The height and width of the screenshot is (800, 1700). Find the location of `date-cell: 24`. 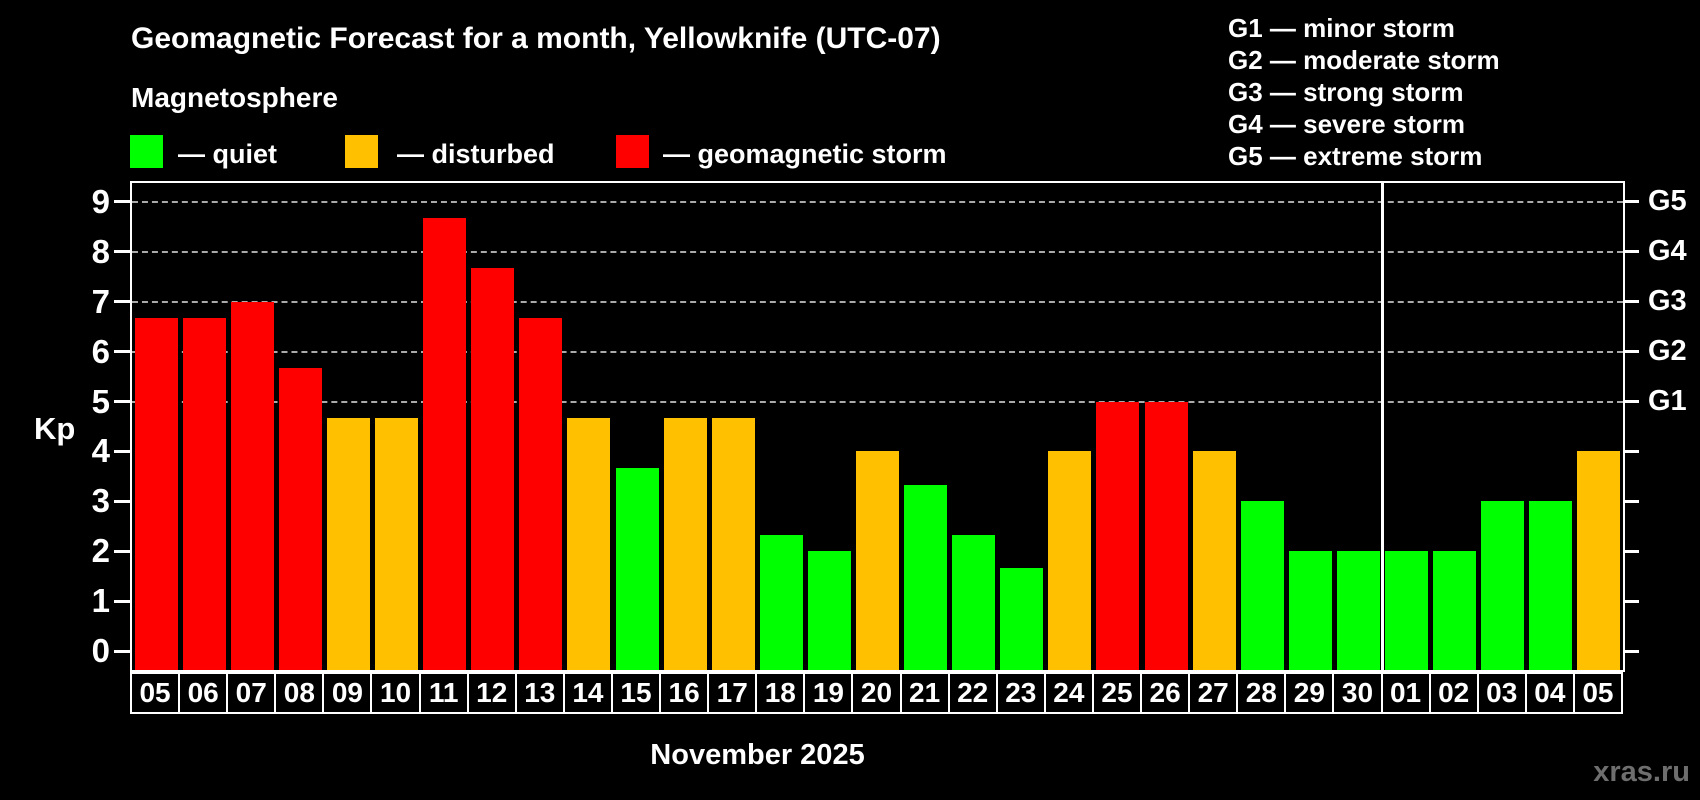

date-cell: 24 is located at coordinates (1068, 693).